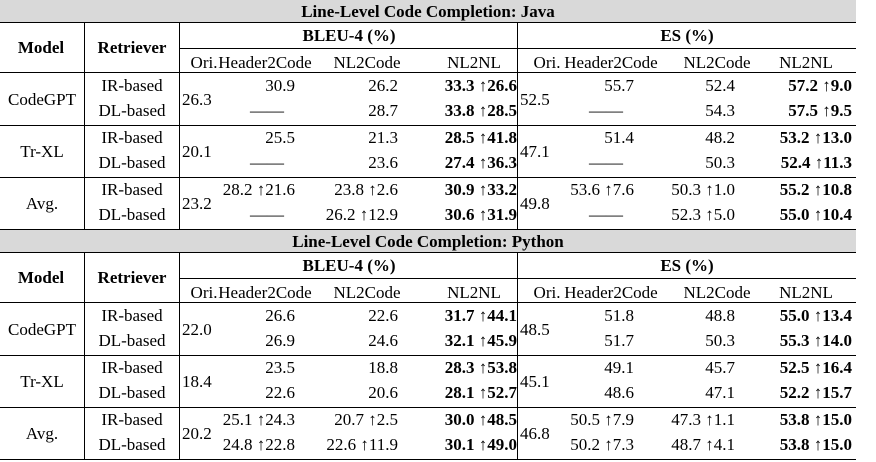 Image resolution: width=876 pixels, height=462 pixels. I want to click on value-cell-nl2c: 20.6, so click(383, 392).